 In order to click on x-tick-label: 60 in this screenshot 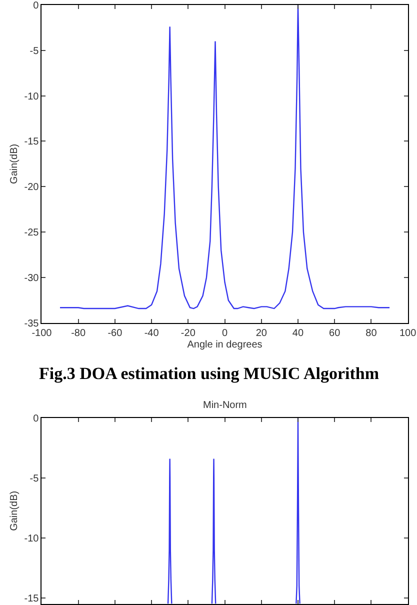, I will do `click(335, 334)`.